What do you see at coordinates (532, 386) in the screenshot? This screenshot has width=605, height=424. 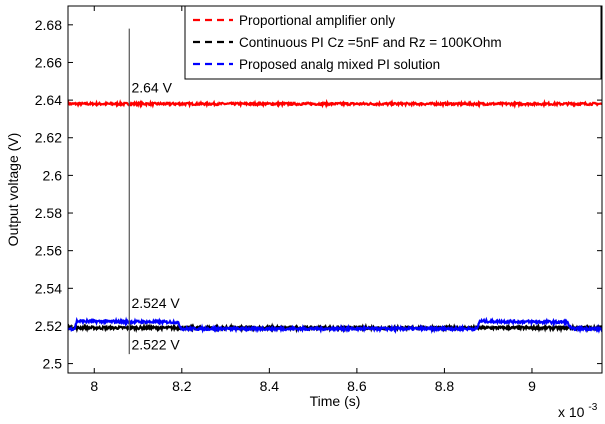 I see `x-tick-label: 9` at bounding box center [532, 386].